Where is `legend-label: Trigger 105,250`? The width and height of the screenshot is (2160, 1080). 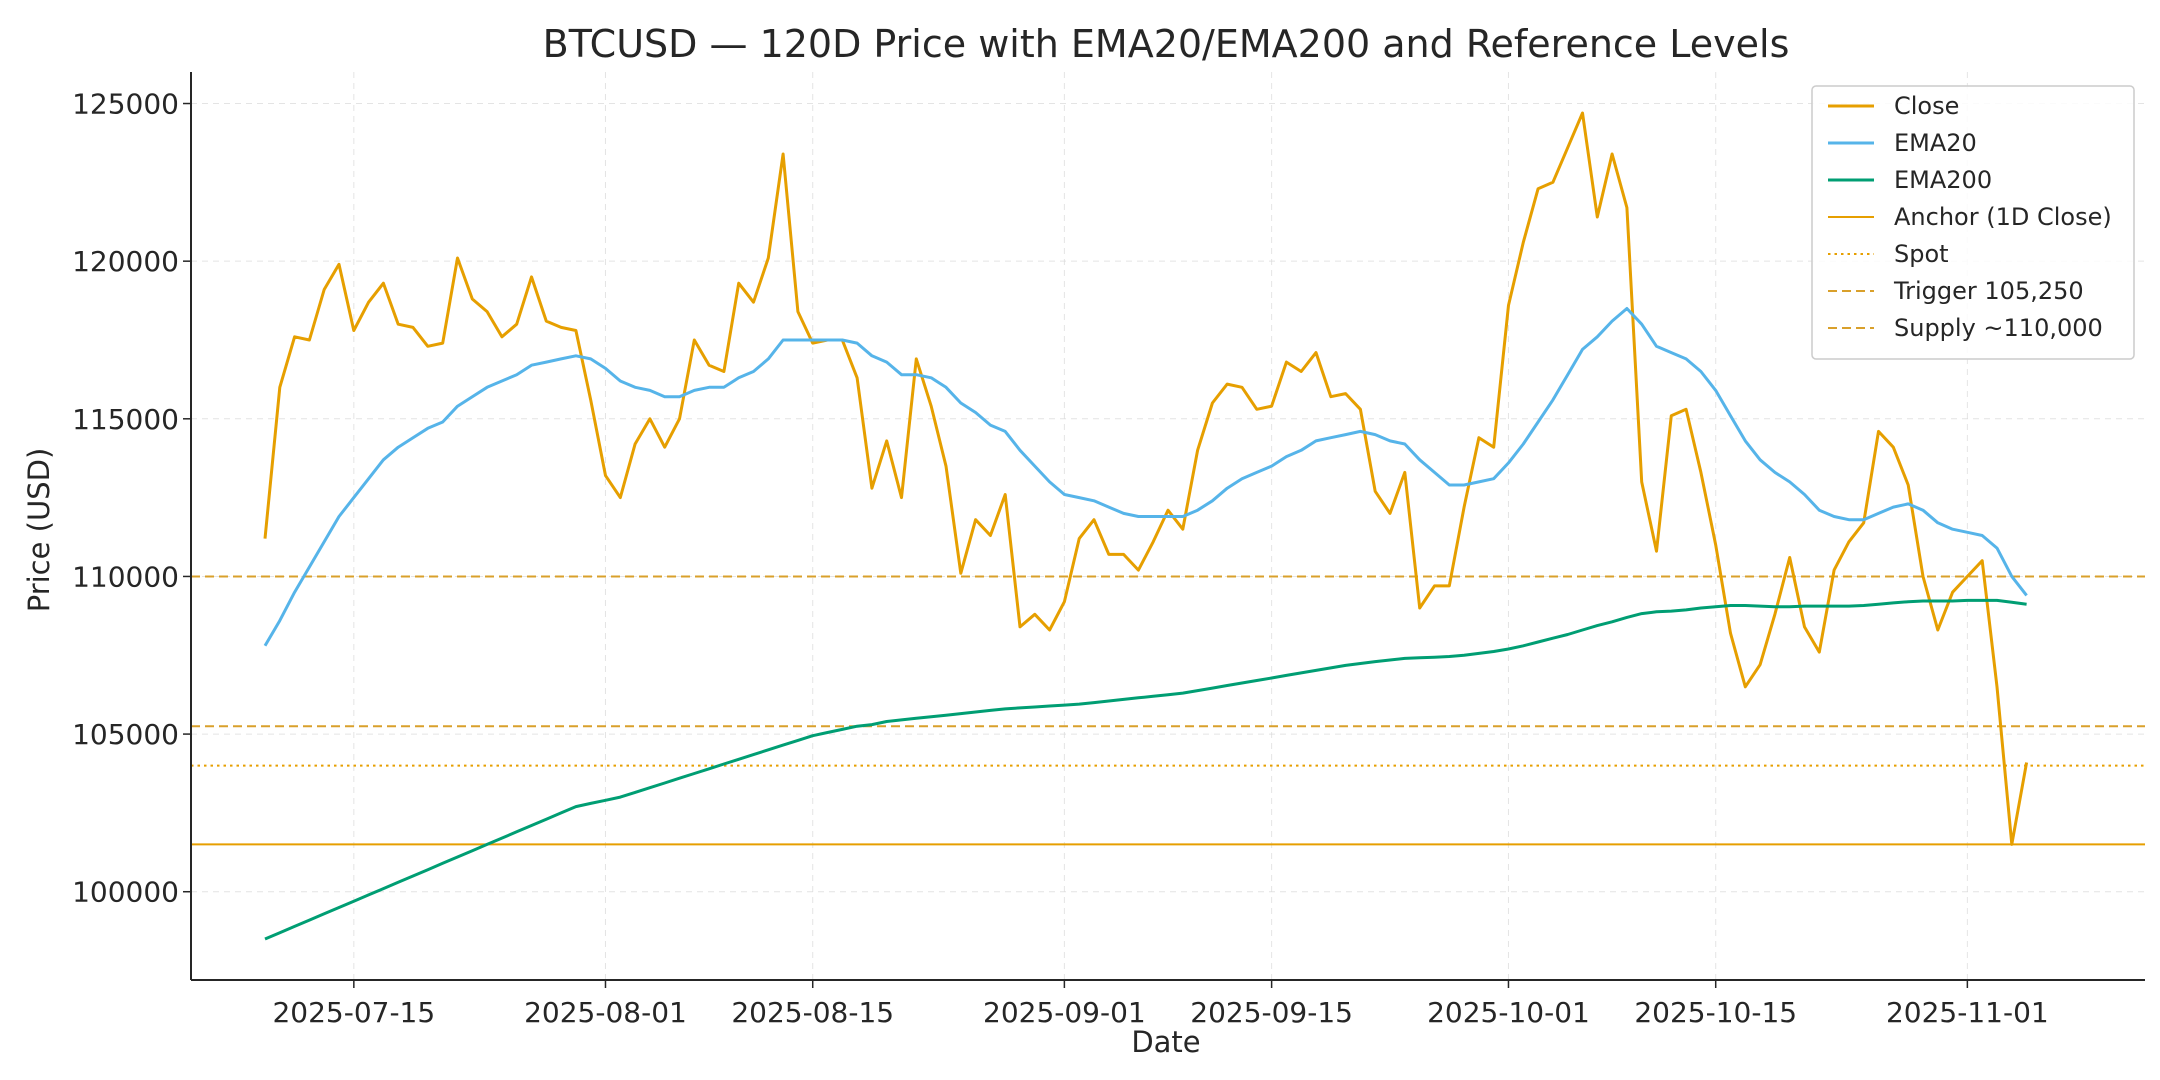 legend-label: Trigger 105,250 is located at coordinates (1988, 291).